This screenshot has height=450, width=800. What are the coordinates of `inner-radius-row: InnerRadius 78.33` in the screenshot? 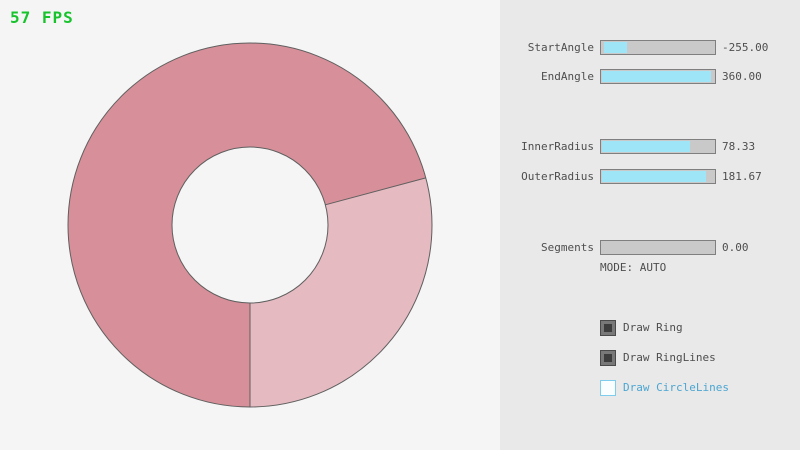 It's located at (650, 146).